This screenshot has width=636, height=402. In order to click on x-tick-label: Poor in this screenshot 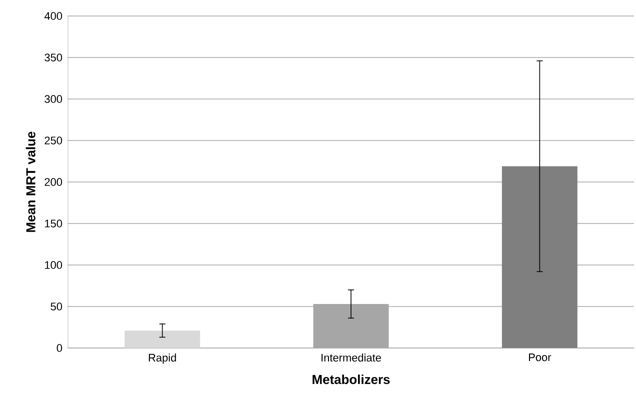, I will do `click(540, 358)`.